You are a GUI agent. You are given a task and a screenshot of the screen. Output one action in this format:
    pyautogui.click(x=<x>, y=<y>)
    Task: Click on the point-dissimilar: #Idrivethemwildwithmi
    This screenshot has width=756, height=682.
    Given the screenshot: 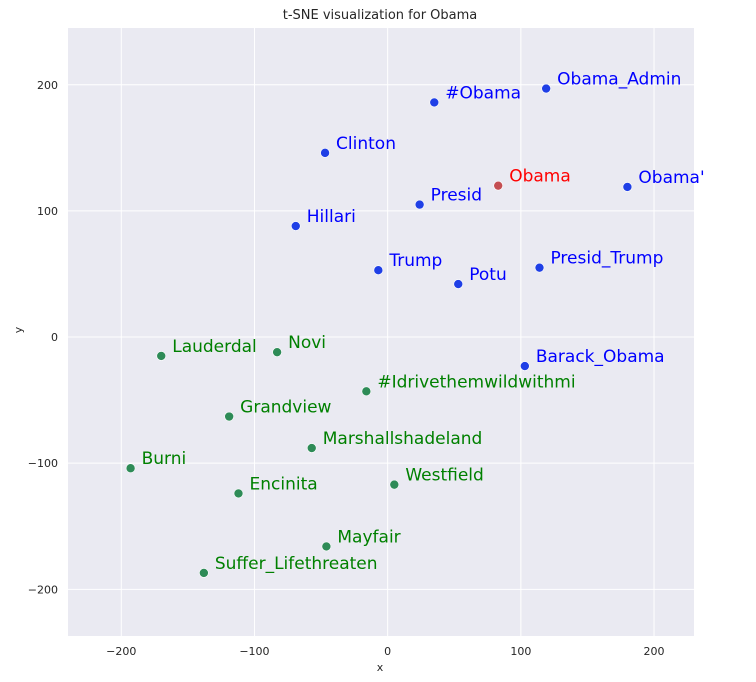 What is the action you would take?
    pyautogui.click(x=468, y=384)
    